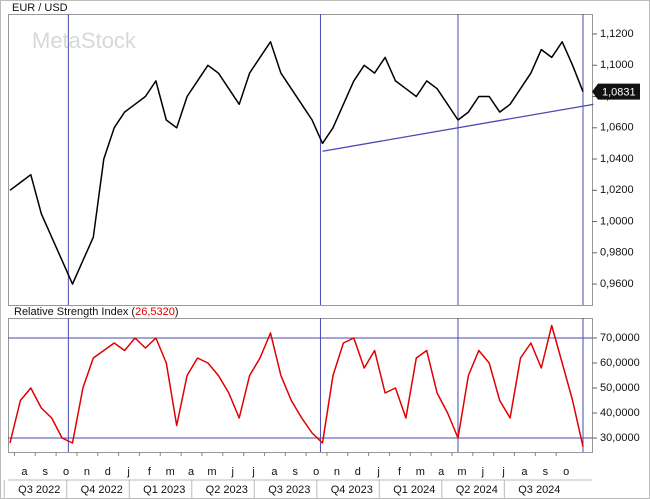  I want to click on y-tick-label: 30,0000, so click(620, 438).